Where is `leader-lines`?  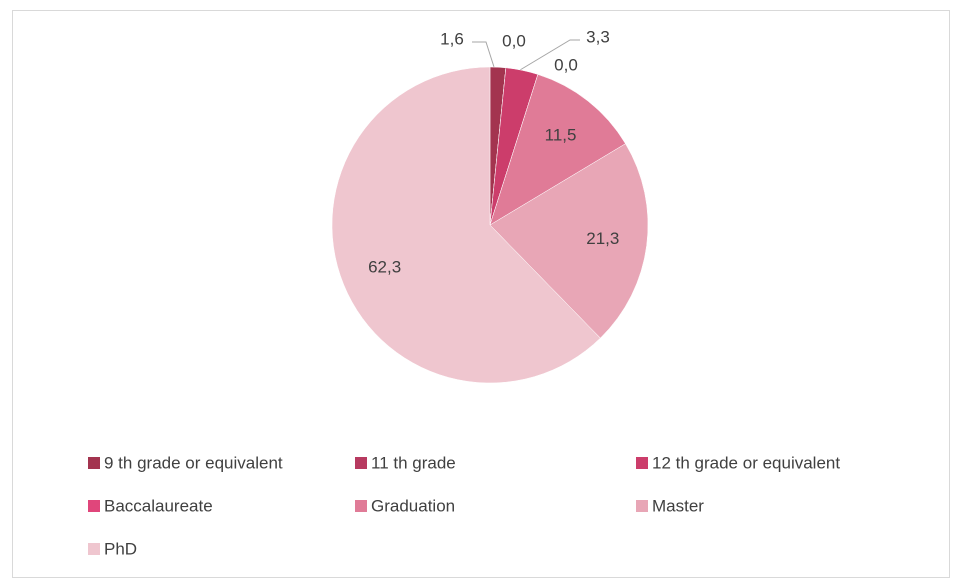
leader-lines is located at coordinates (526, 55).